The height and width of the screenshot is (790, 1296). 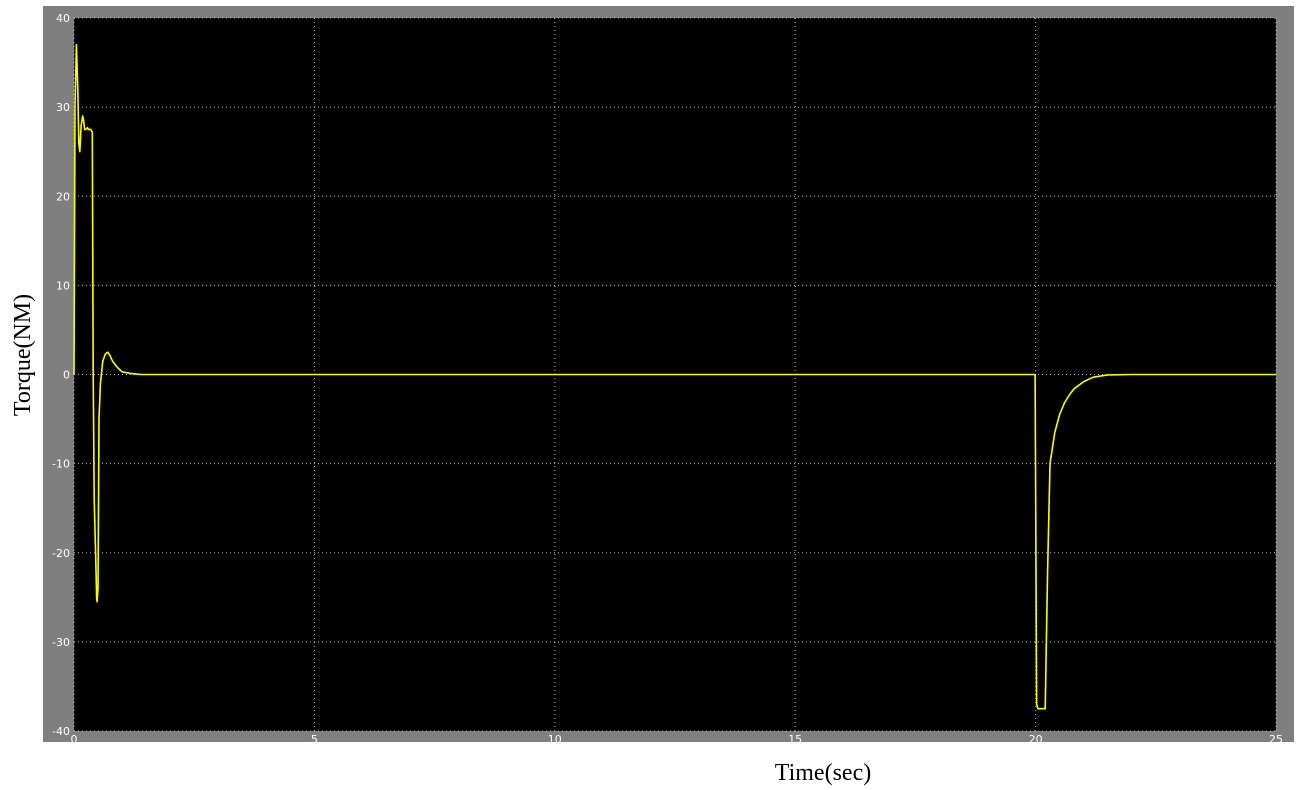 What do you see at coordinates (61, 731) in the screenshot?
I see `y-tick-label: -40` at bounding box center [61, 731].